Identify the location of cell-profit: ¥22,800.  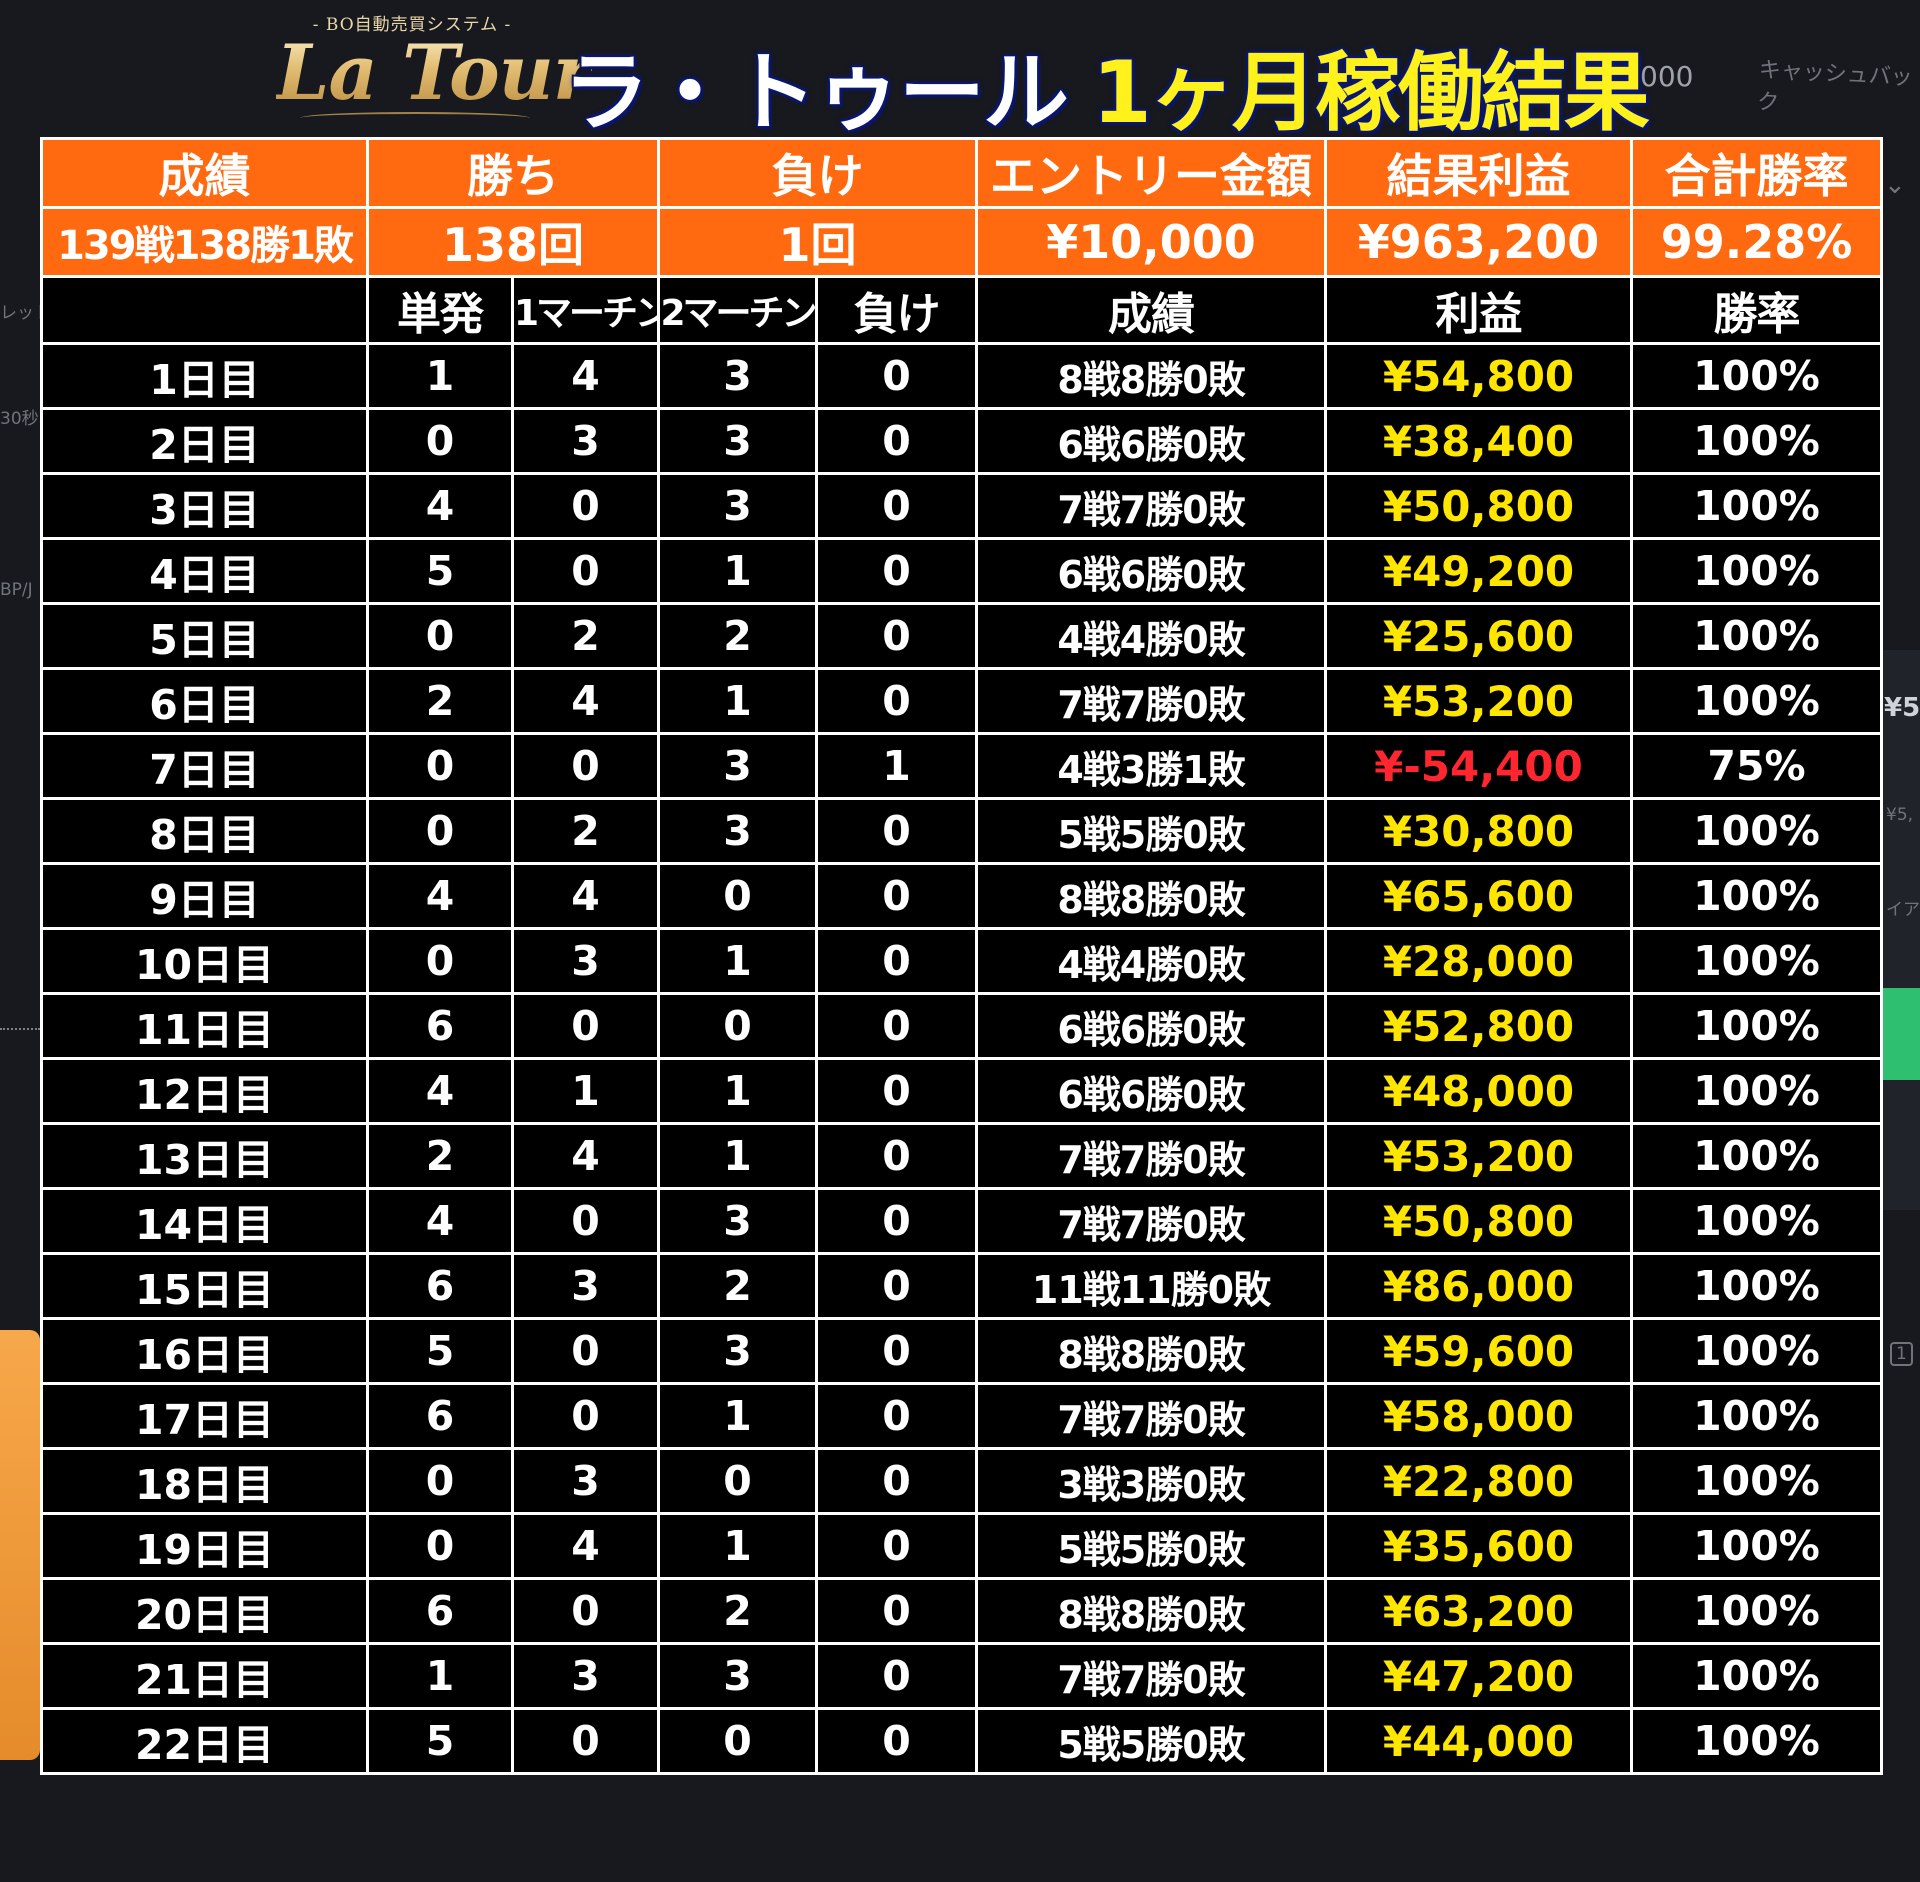
(1478, 1481).